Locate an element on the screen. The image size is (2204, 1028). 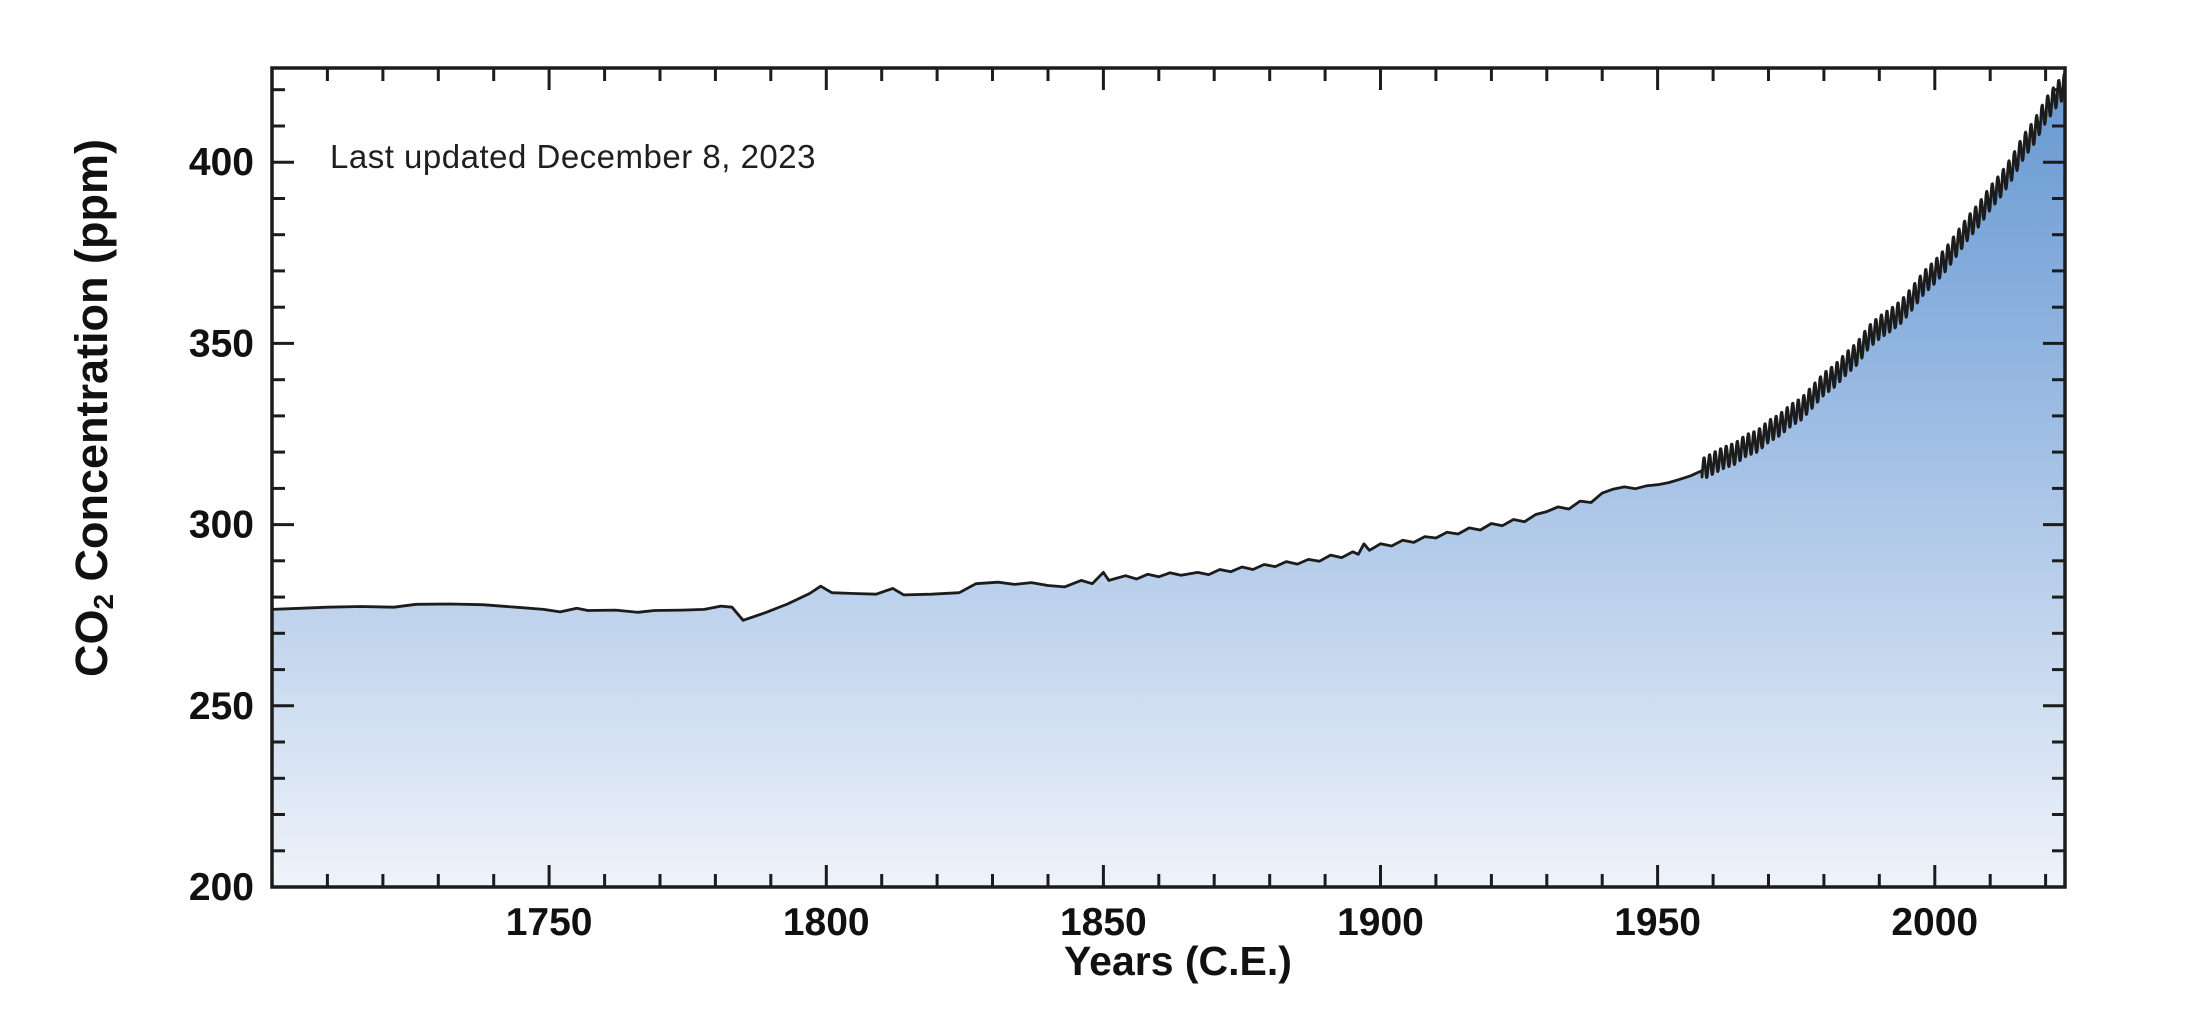
x-tick-label: 2000 is located at coordinates (1934, 922).